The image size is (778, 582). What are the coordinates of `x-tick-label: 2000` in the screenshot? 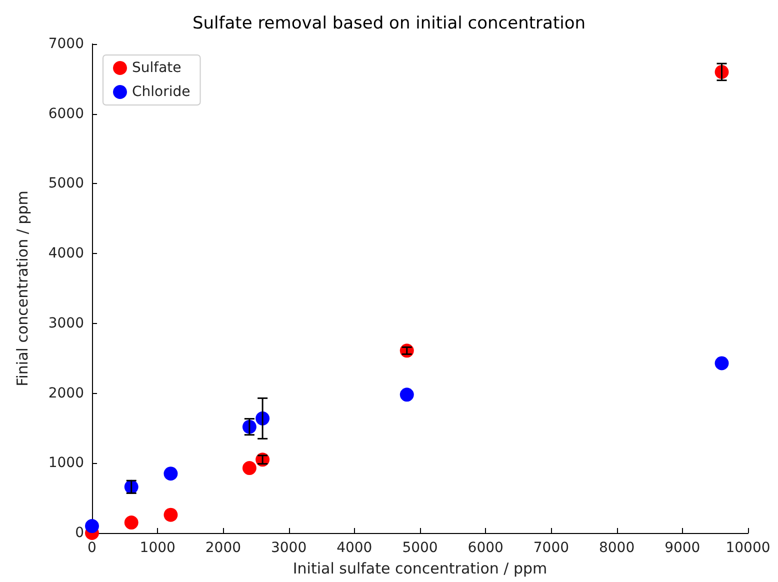 It's located at (223, 548).